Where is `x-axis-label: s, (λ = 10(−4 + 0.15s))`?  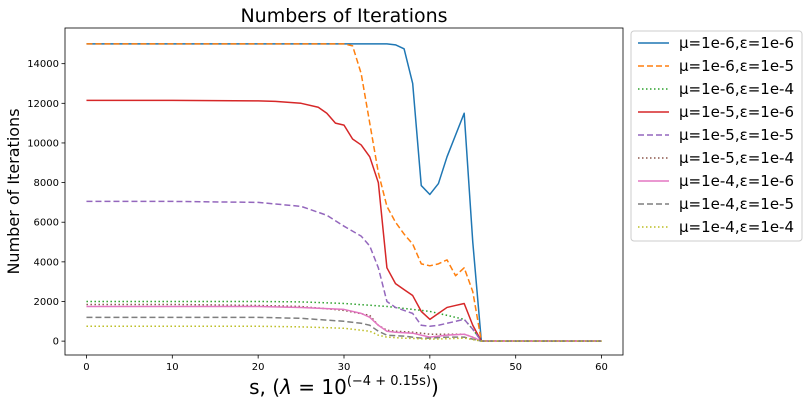
x-axis-label: s, (λ = 10(−4 + 0.15s)) is located at coordinates (344, 386).